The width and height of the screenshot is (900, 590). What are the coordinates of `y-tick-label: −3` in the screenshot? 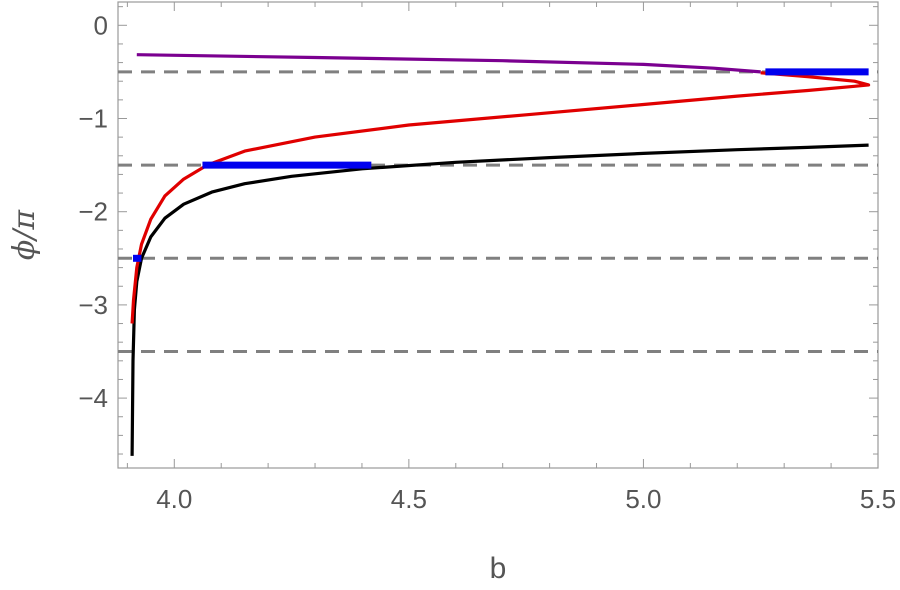 It's located at (93, 305).